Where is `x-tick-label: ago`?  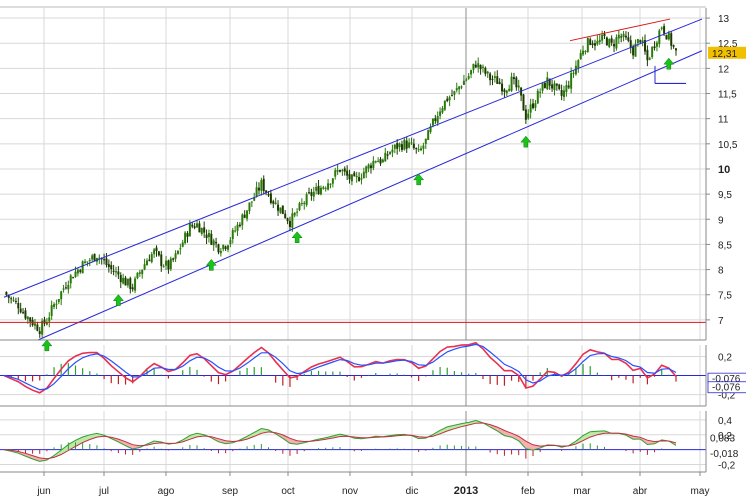
x-tick-label: ago is located at coordinates (166, 491).